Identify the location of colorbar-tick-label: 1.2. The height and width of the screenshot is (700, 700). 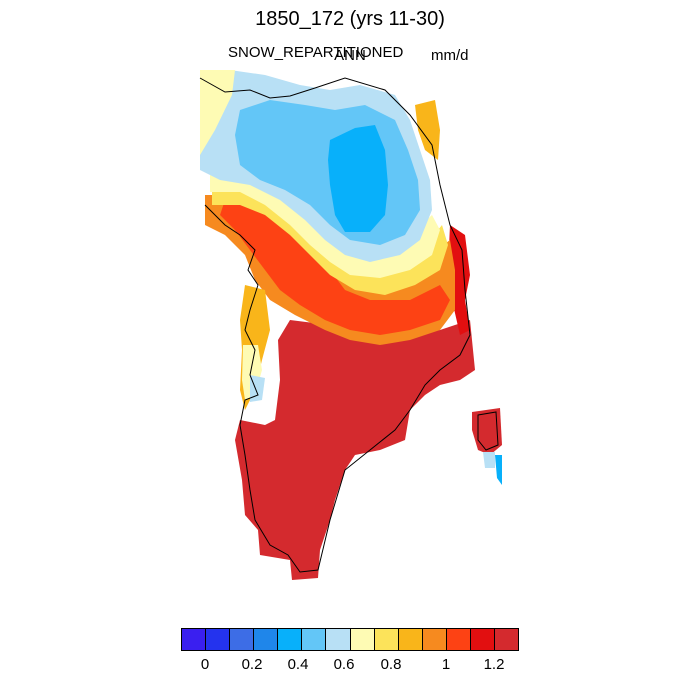
(494, 664).